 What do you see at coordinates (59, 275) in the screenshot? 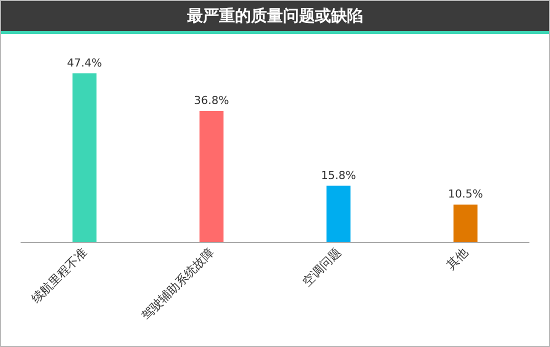
I see `x-tick-label: 续航里程不准` at bounding box center [59, 275].